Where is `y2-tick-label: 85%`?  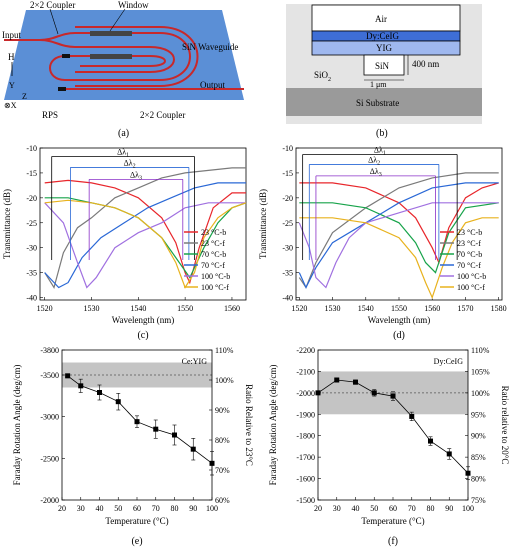
y2-tick-label: 85% is located at coordinates (478, 457).